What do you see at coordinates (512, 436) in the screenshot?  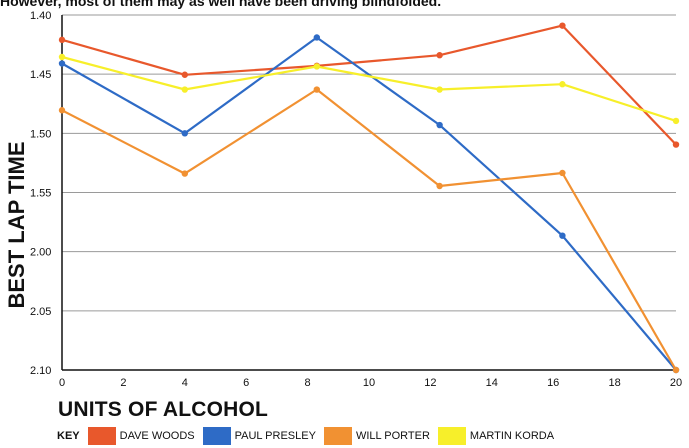 I see `legend-label: MARTIN KORDA` at bounding box center [512, 436].